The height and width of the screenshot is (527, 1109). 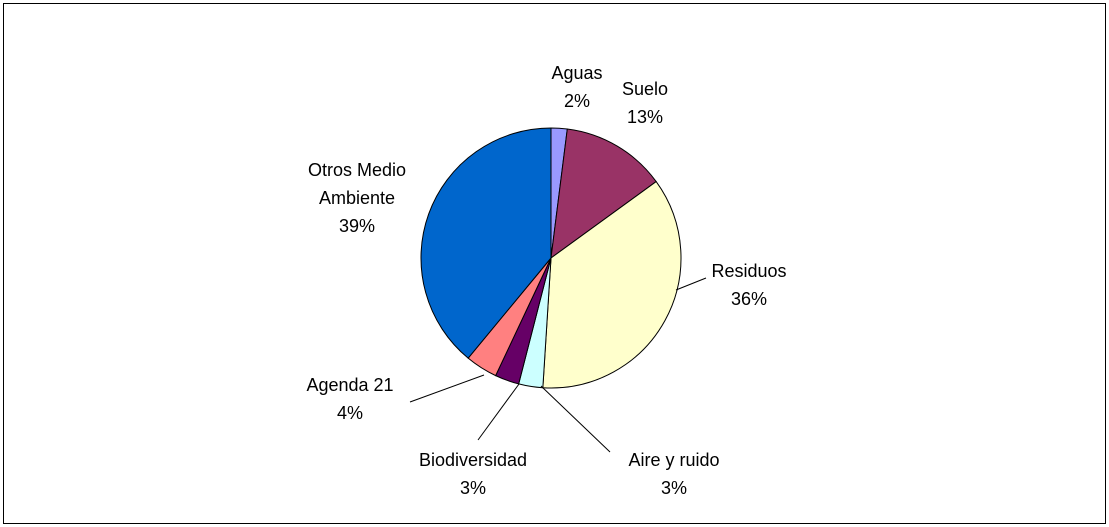 What do you see at coordinates (357, 184) in the screenshot?
I see `category-label: Otros Medio Ambiente` at bounding box center [357, 184].